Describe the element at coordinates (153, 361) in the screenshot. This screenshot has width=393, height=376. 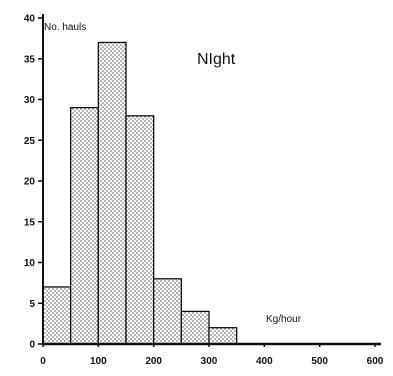
I see `x-tick-label: 200` at that location.